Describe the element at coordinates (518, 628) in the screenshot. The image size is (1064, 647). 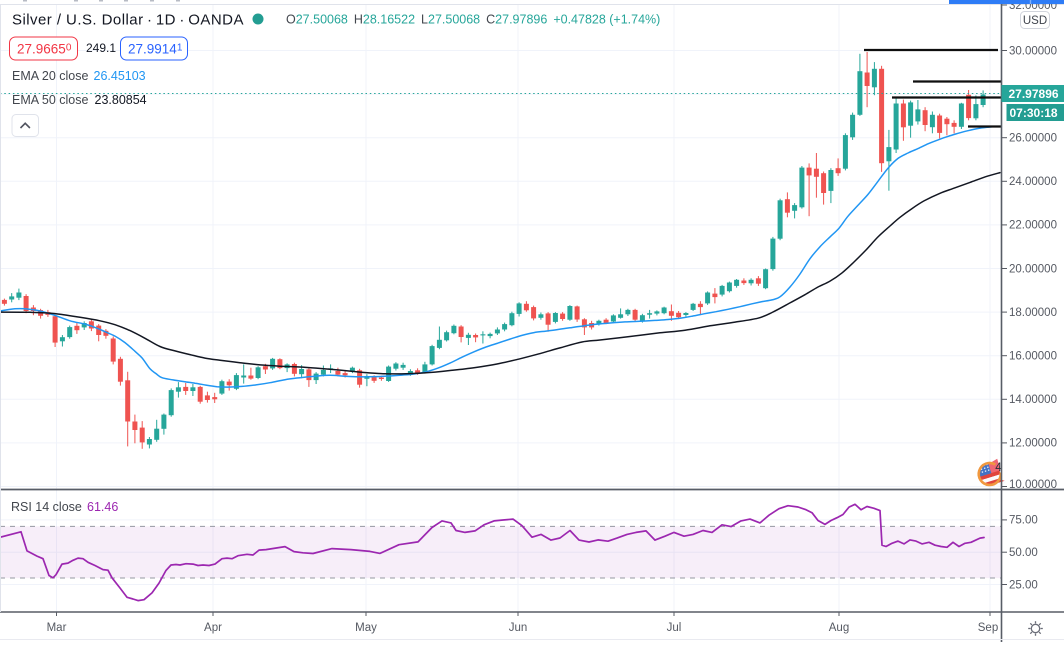
I see `svg-text: Jun` at that location.